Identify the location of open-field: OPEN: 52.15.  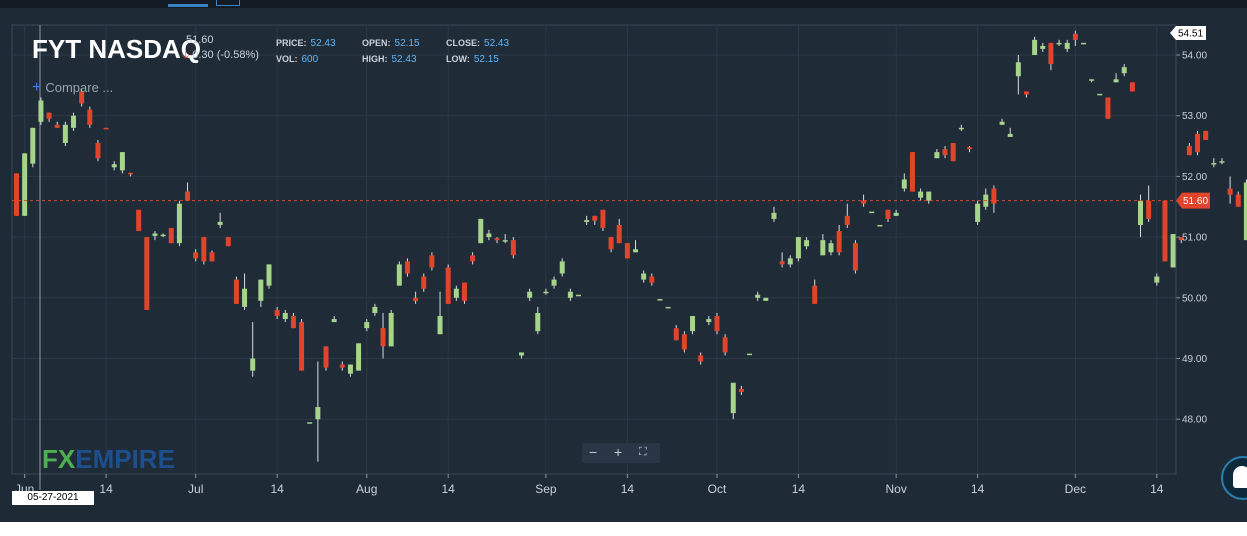
(391, 43).